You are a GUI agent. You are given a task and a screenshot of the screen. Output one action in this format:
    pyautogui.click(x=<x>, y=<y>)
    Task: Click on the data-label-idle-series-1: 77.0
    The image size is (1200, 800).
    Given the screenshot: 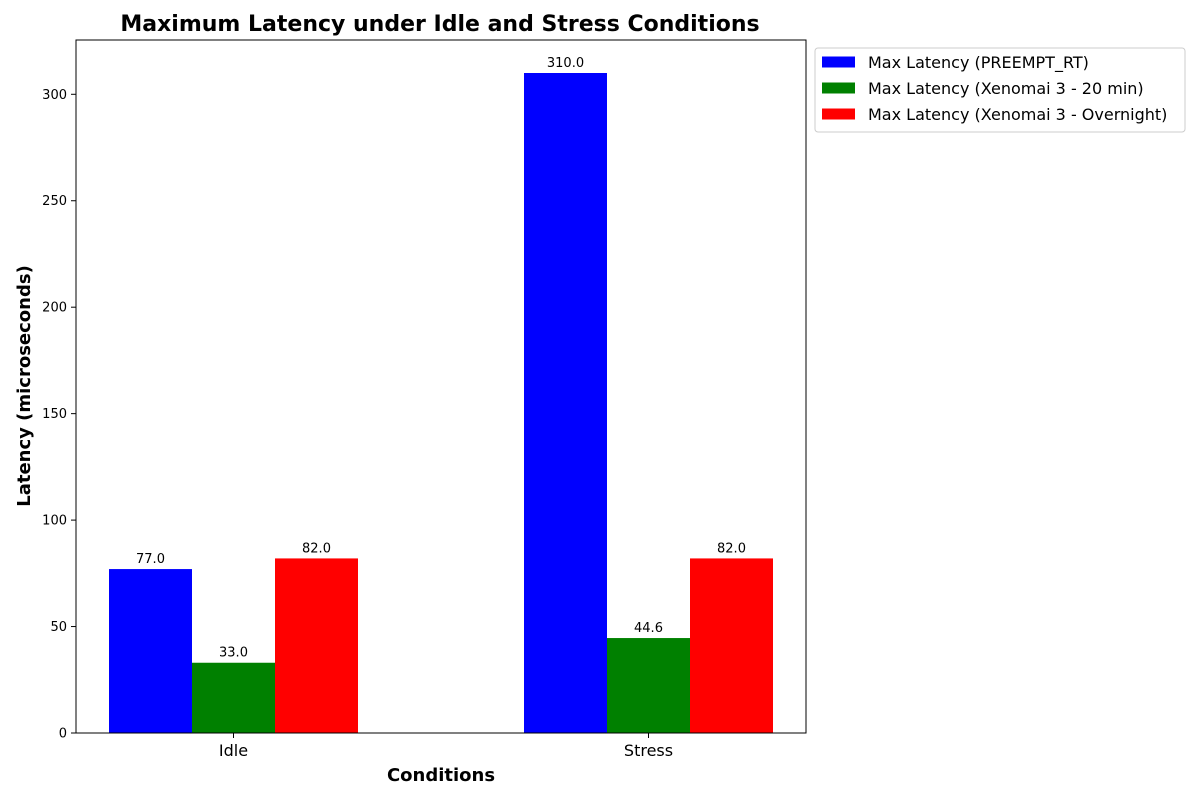 What is the action you would take?
    pyautogui.click(x=150, y=559)
    